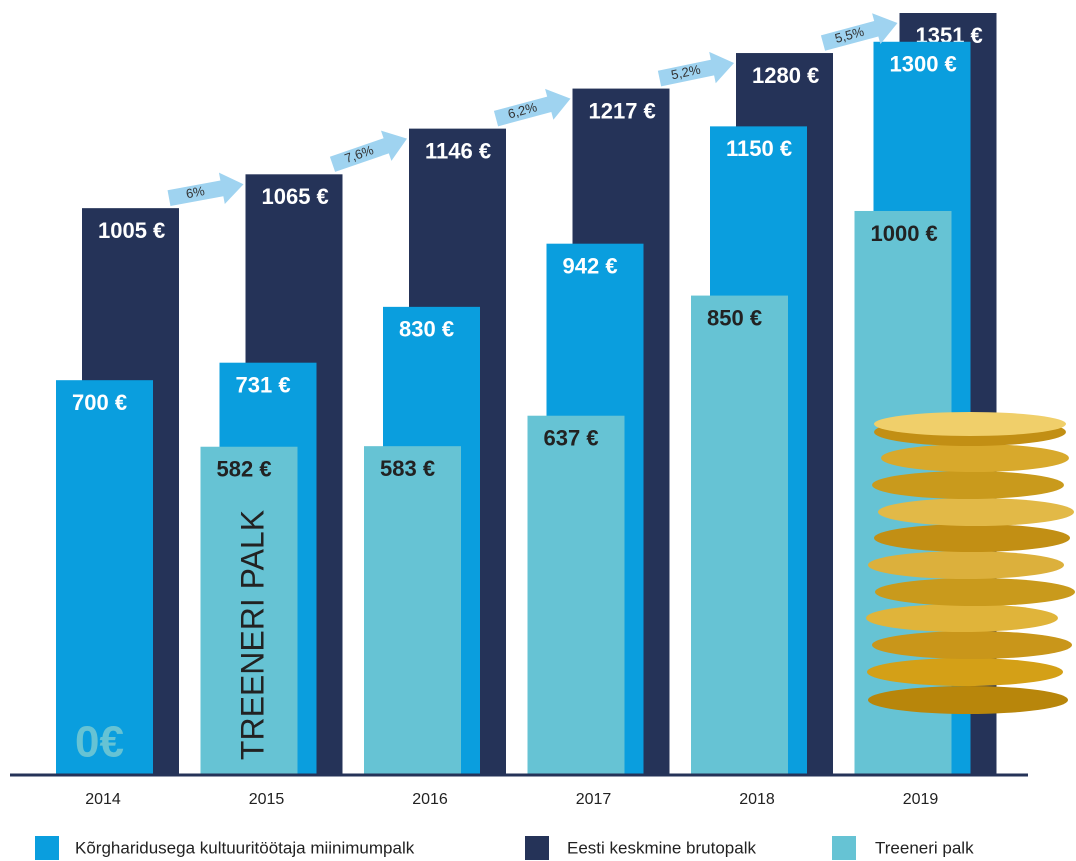  Describe the element at coordinates (99, 742) in the screenshot. I see `value-label: 0€` at that location.